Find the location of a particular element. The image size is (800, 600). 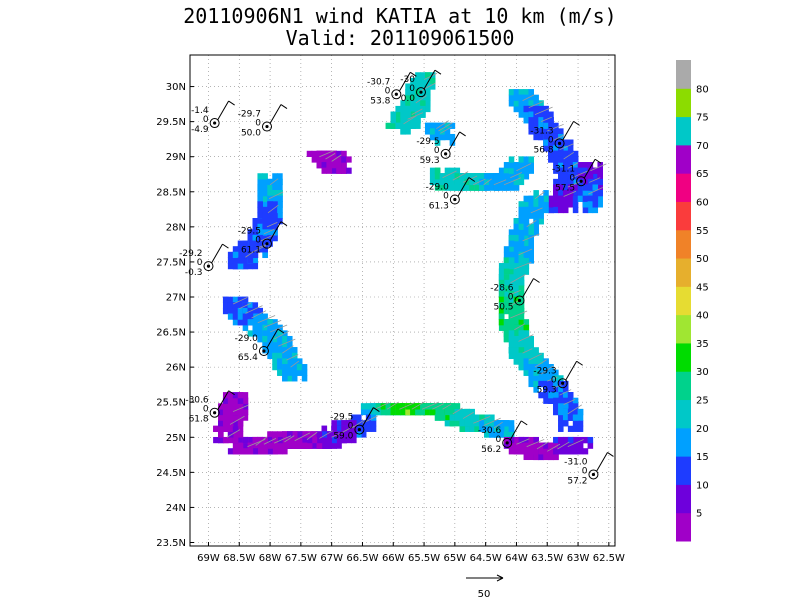

station-label: -29.5 is located at coordinates (249, 232).